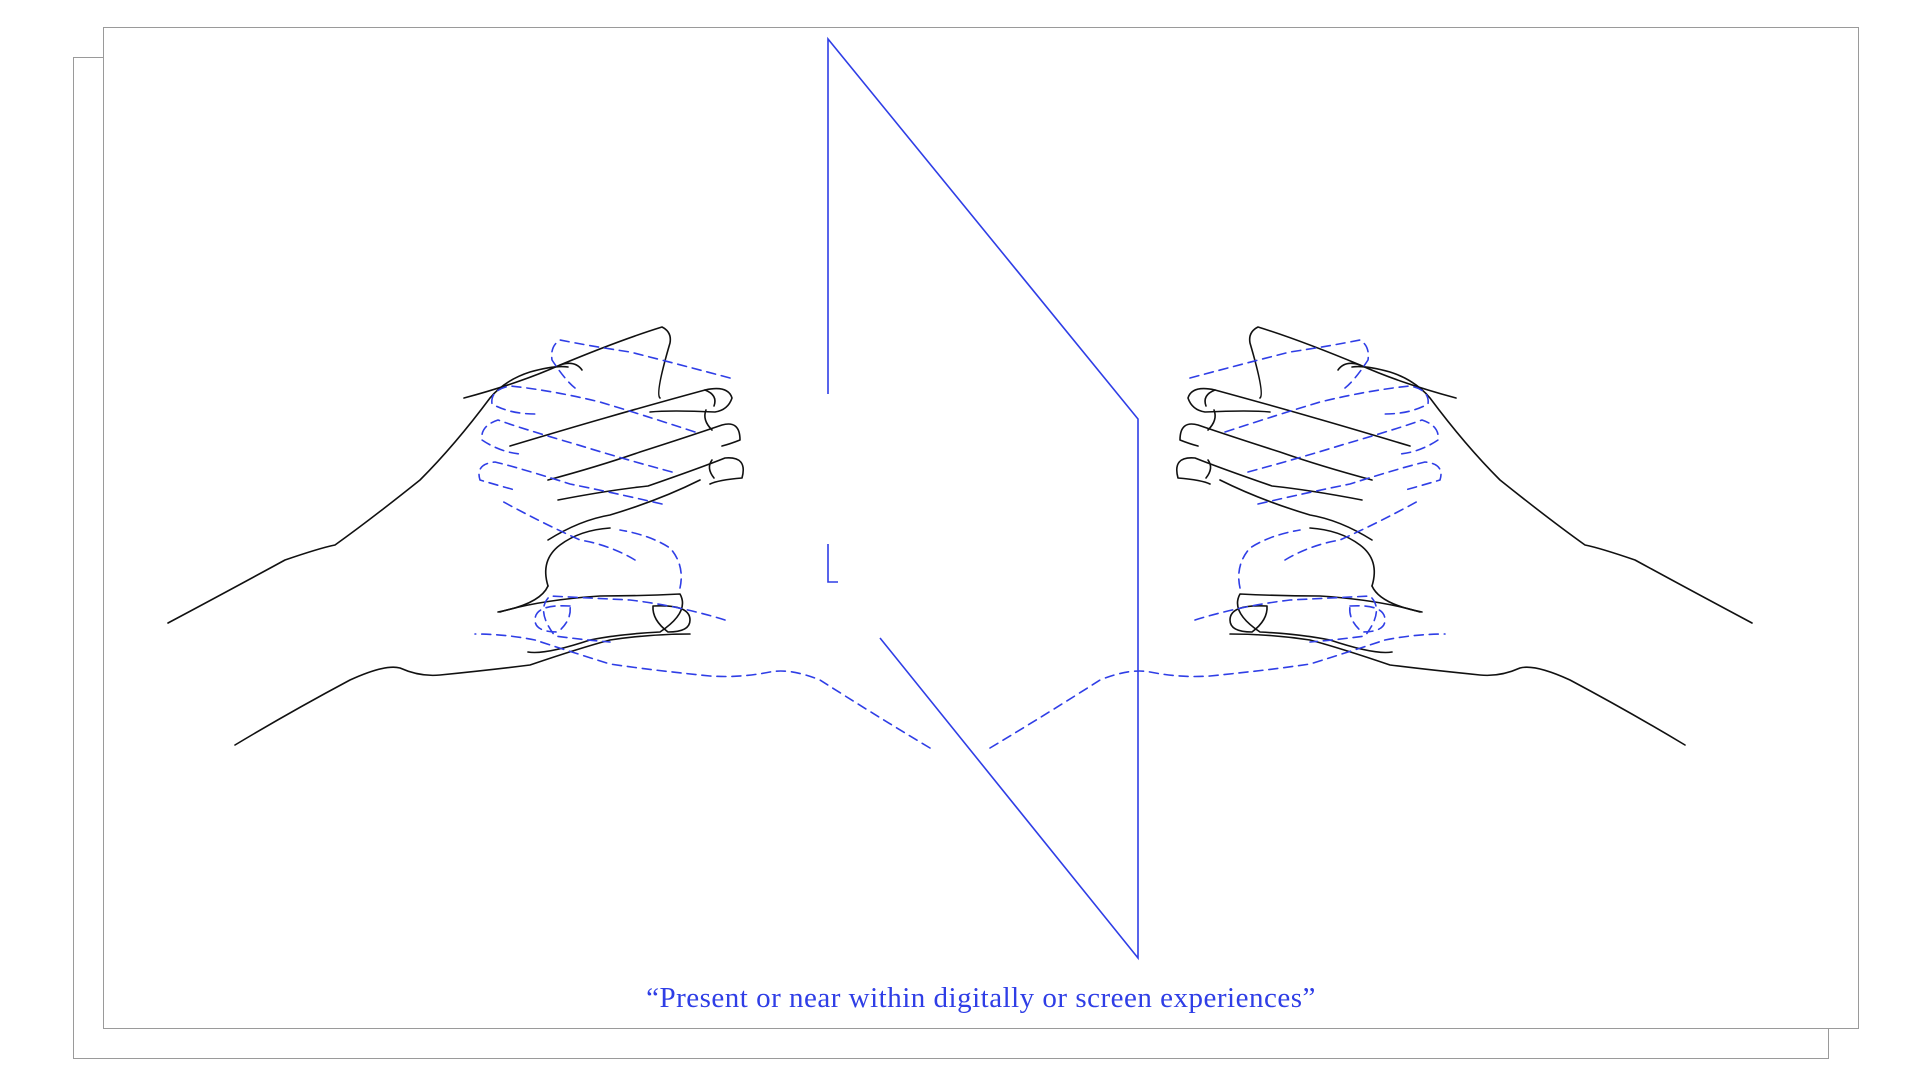 The width and height of the screenshot is (1920, 1080). What do you see at coordinates (462, 689) in the screenshot?
I see `left-hand-lower-edge` at bounding box center [462, 689].